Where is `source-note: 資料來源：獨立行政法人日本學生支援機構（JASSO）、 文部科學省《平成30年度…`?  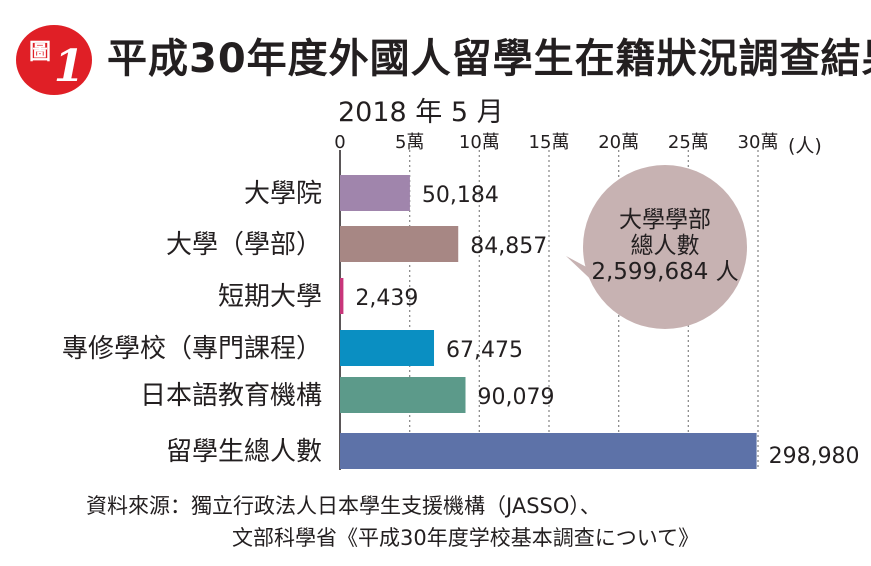 source-note: 資料來源：獨立行政法人日本學生支援機構（JASSO）、 文部科學省《平成30年度… is located at coordinates (392, 522).